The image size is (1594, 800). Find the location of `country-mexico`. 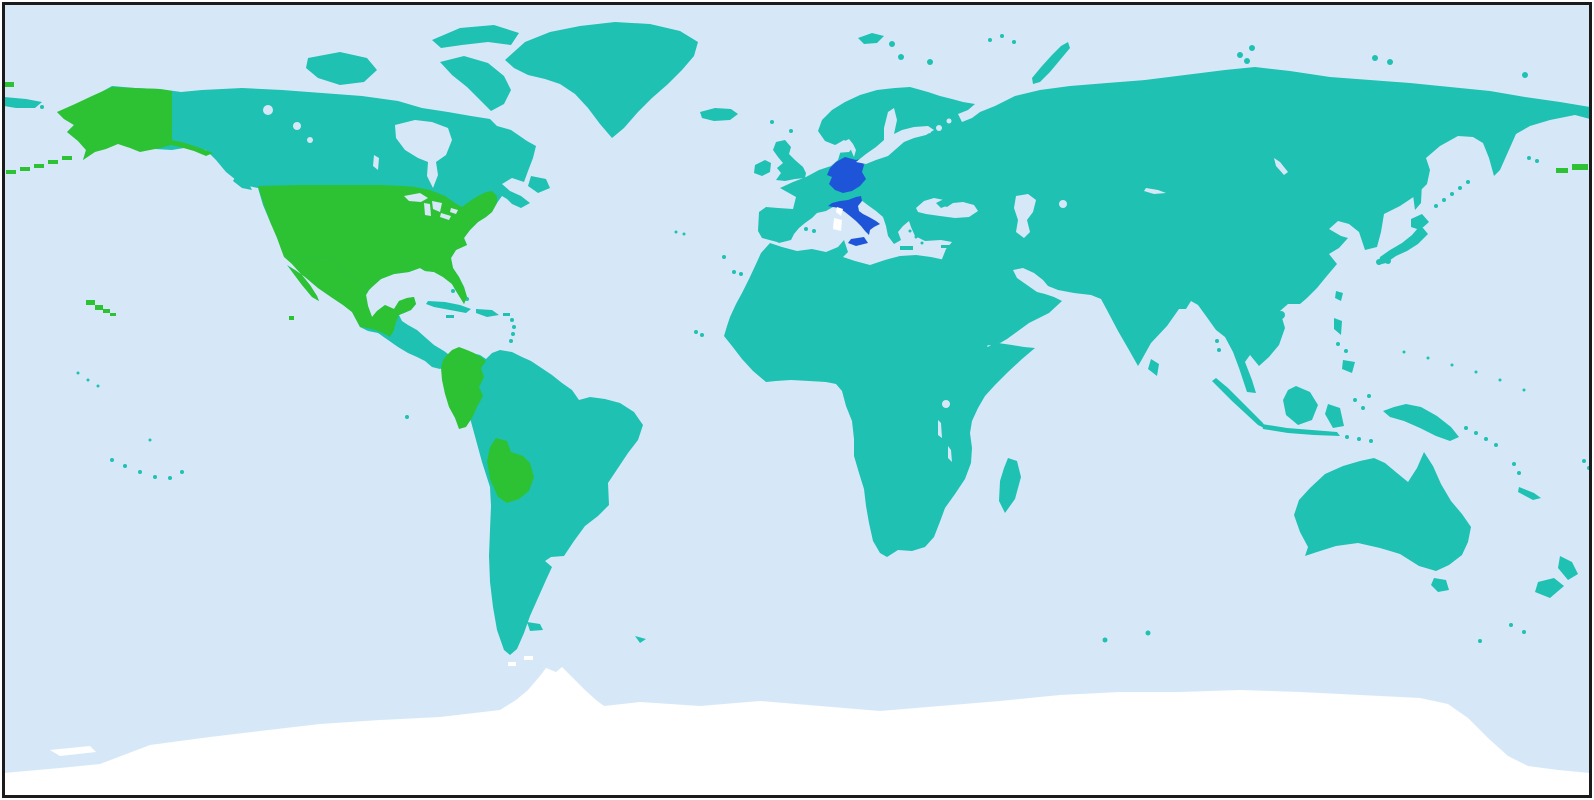

country-mexico is located at coordinates (350, 297).